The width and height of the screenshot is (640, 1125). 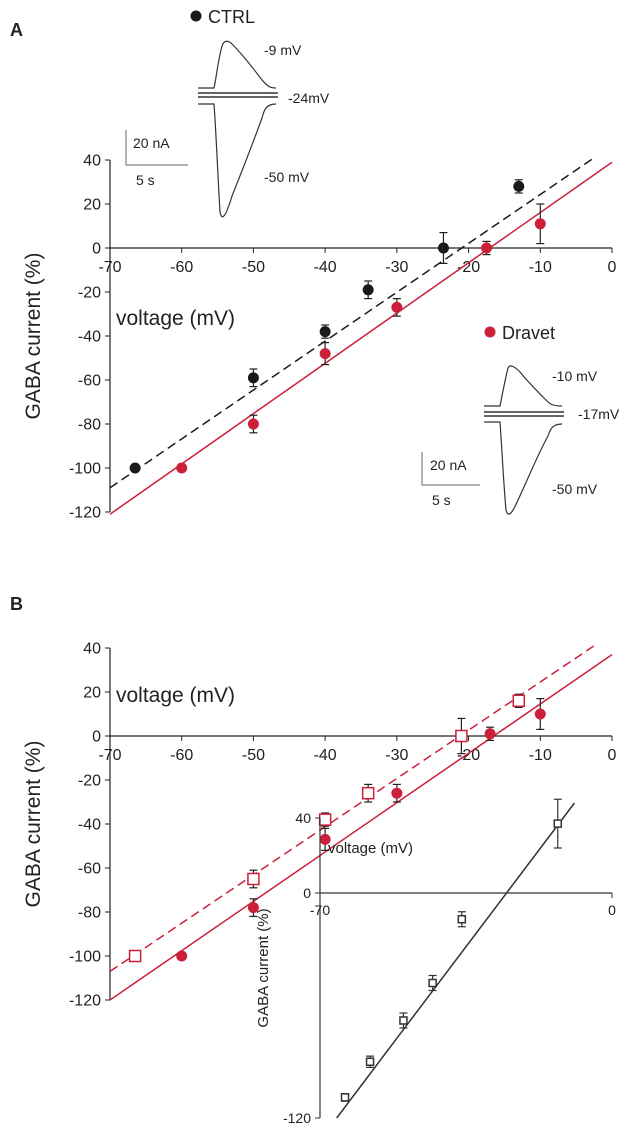 I want to click on panel-a-x-tick-label: 0, so click(x=612, y=267).